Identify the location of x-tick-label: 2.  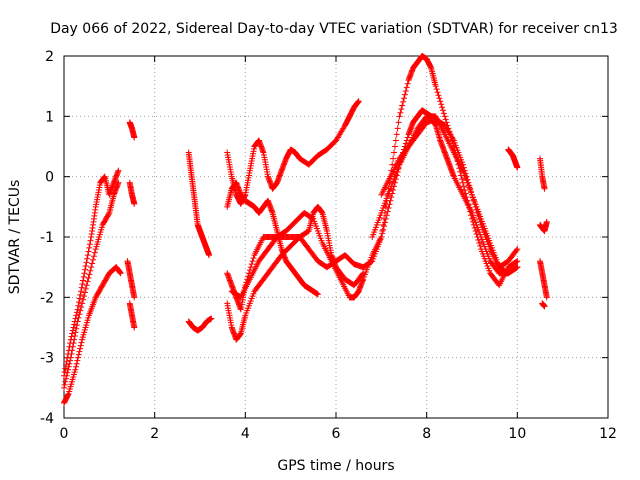
(154, 434).